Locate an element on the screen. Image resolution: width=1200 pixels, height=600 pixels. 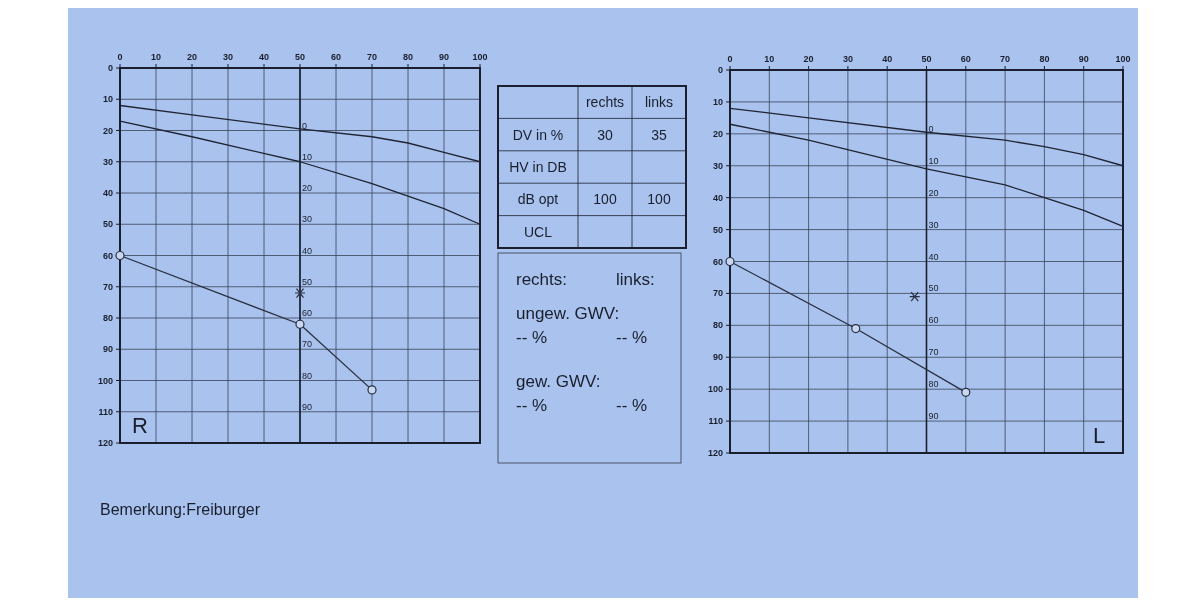
category-label: DV in % is located at coordinates (538, 134).